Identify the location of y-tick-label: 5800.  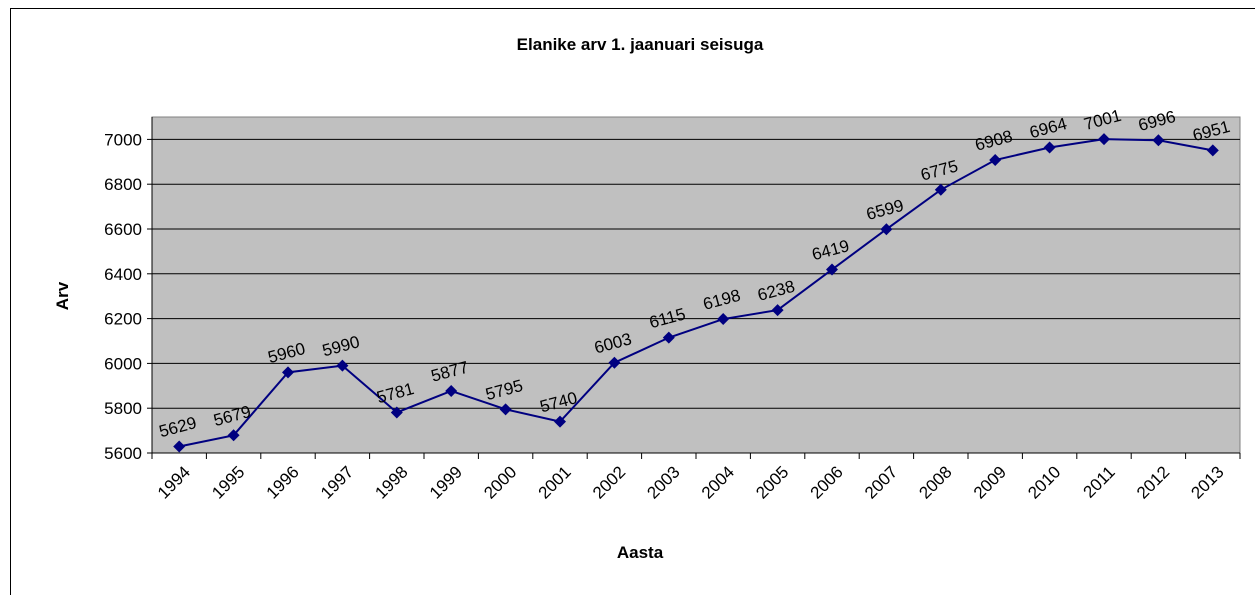
(123, 408).